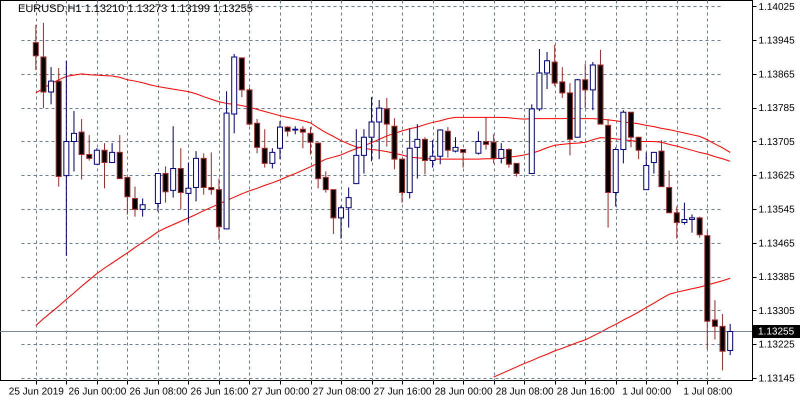 Image resolution: width=800 pixels, height=400 pixels. Describe the element at coordinates (777, 176) in the screenshot. I see `y-tick-label: 1.13625` at that location.